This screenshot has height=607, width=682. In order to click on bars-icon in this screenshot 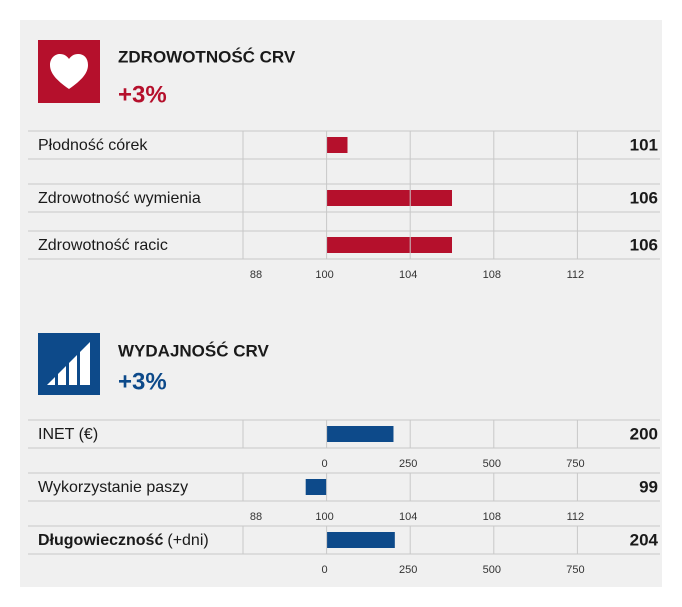, I will do `click(69, 364)`.